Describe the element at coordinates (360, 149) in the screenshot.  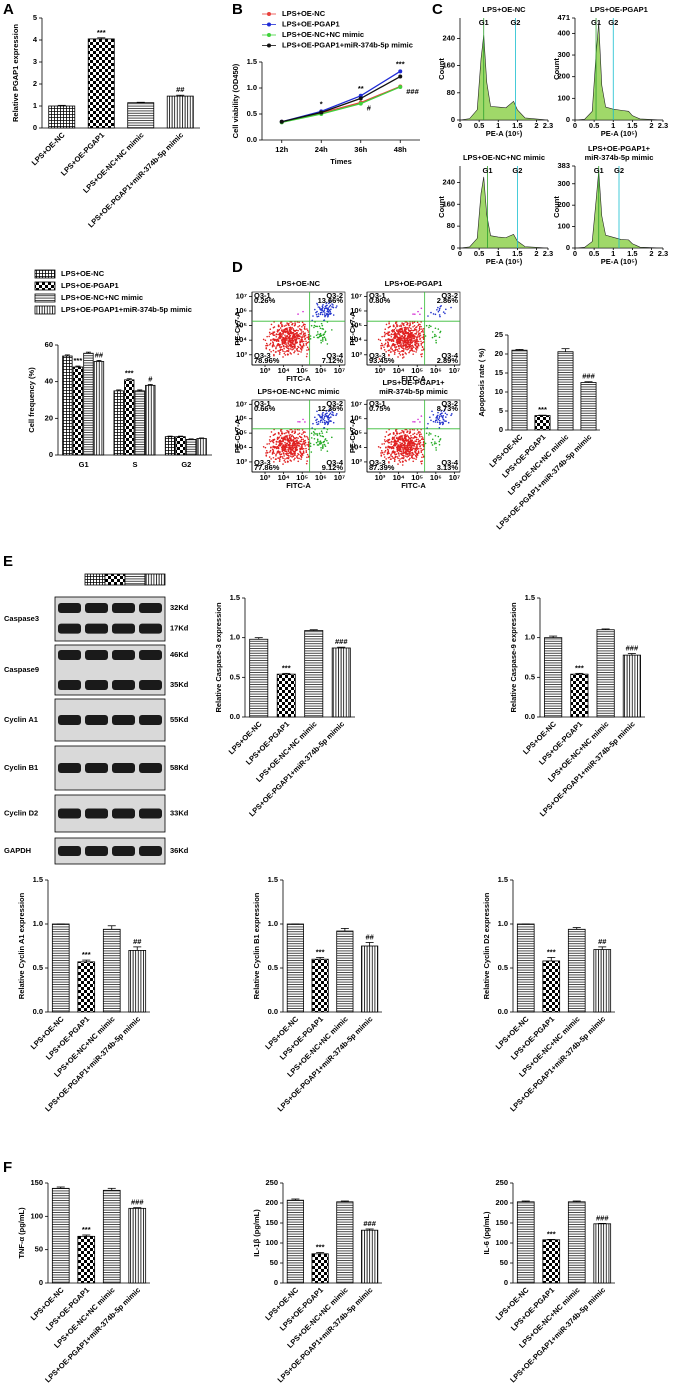
I see `x-tick-label: 36h` at that location.